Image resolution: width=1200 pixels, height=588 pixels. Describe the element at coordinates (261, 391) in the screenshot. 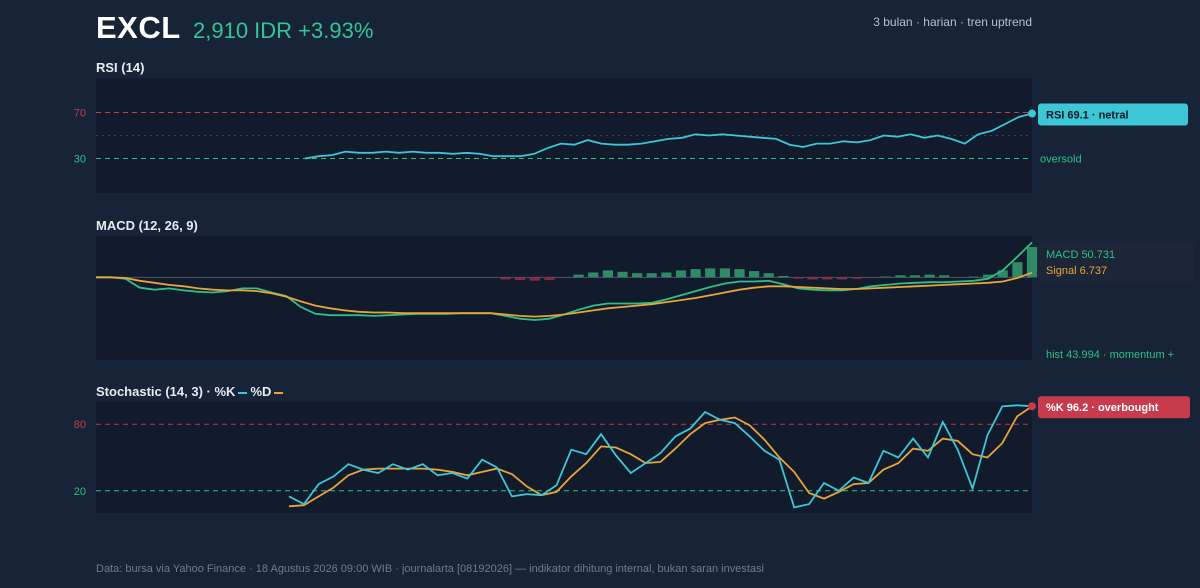

I see `stoch-d-label: %D` at that location.